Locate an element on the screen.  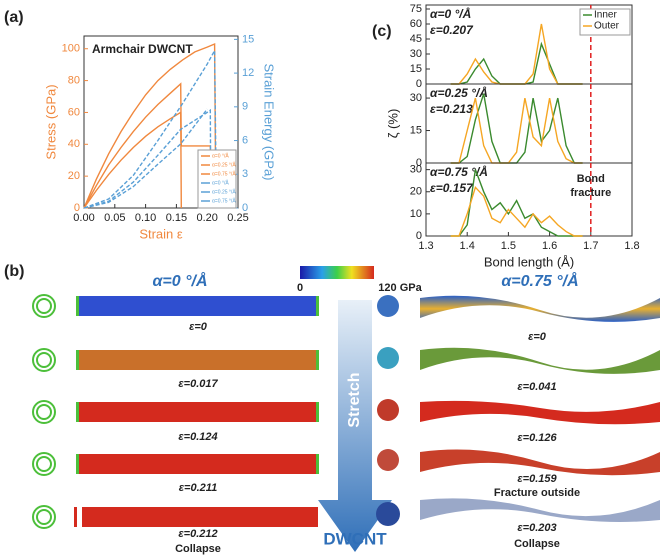
panel-label: (b) is located at coordinates (14, 271).